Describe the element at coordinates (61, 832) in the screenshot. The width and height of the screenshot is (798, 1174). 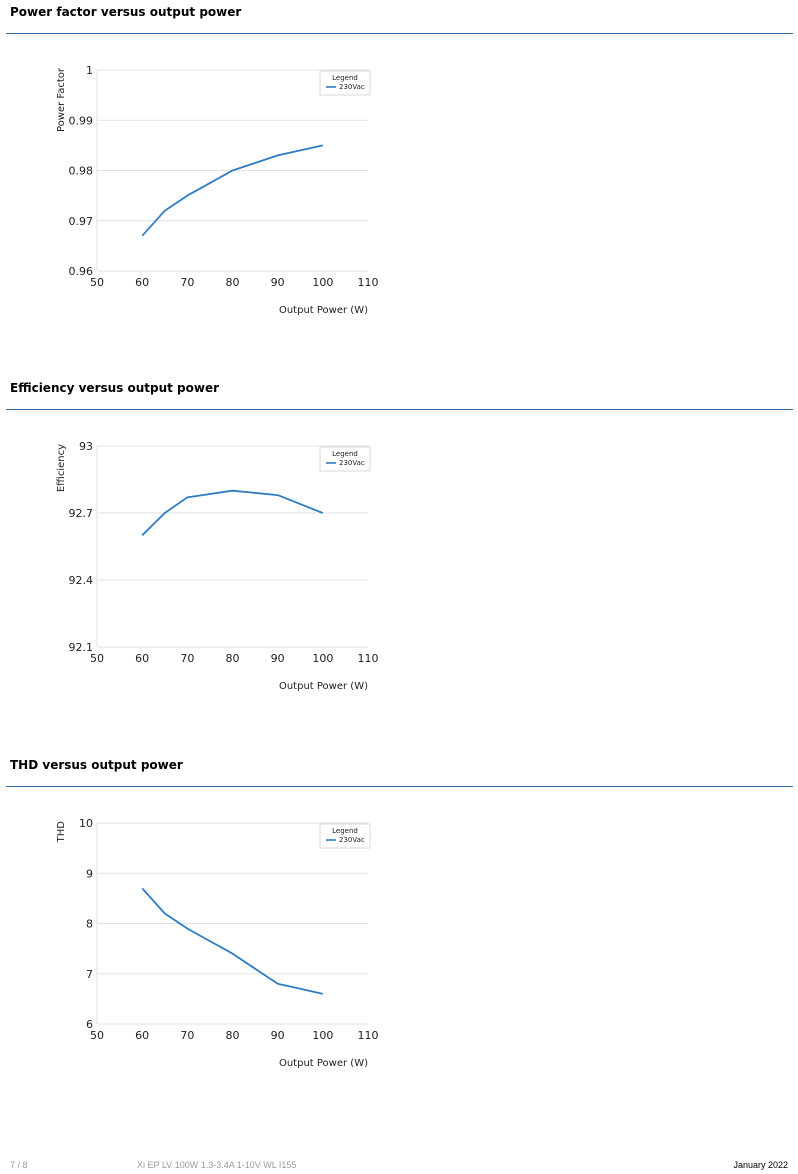
I see `y-axis-label: THD` at that location.